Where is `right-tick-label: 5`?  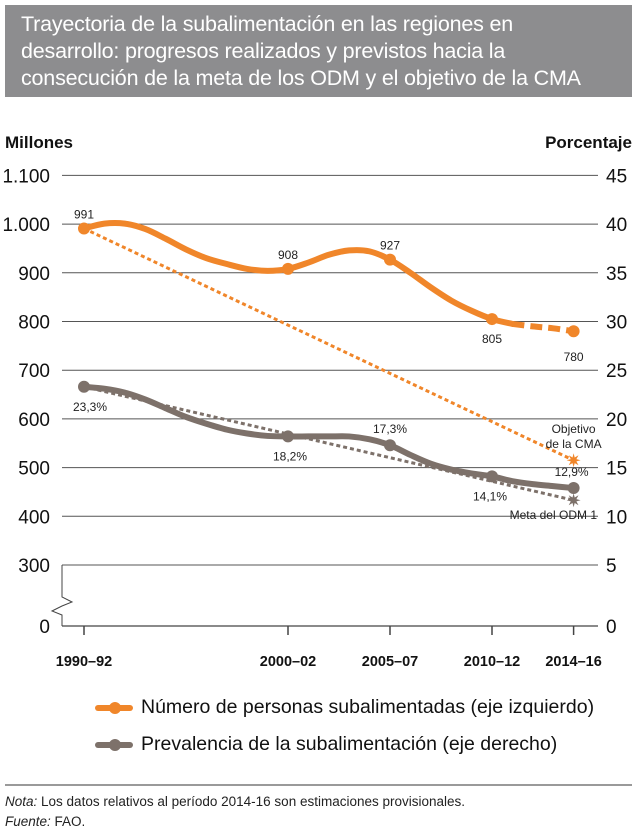 right-tick-label: 5 is located at coordinates (611, 566).